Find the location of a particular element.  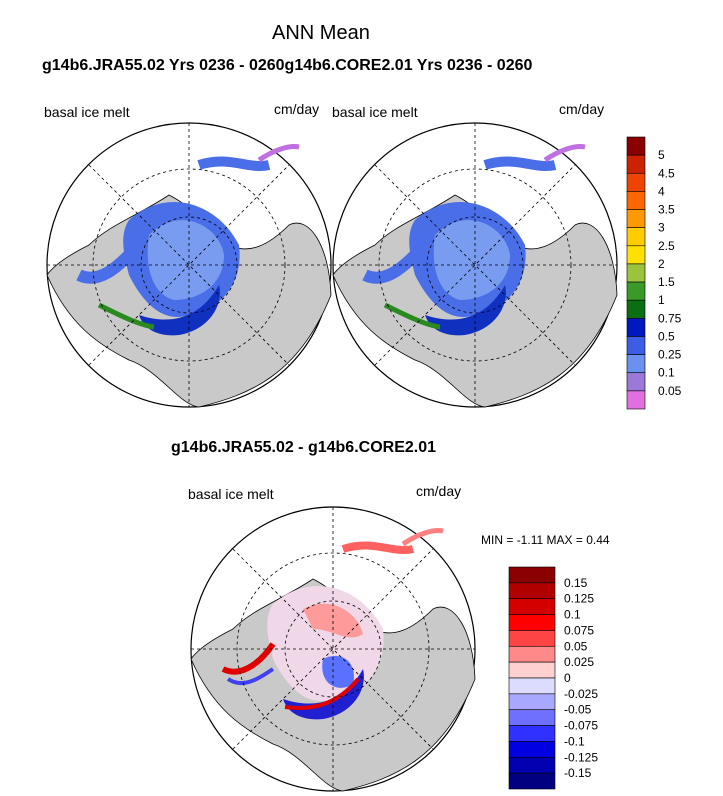

colorbar-diff-tick-label: 0.05 is located at coordinates (576, 646).